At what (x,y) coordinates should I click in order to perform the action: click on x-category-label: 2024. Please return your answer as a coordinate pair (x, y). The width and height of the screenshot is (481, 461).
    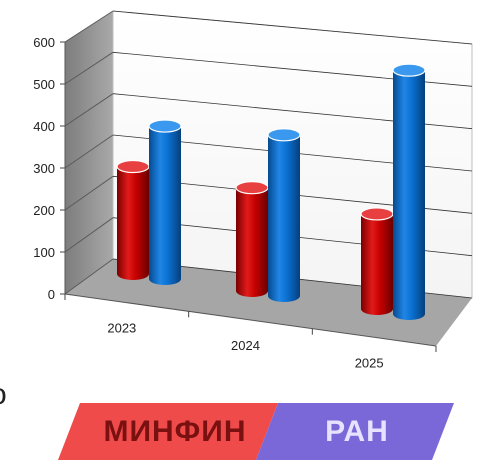
    Looking at the image, I should click on (245, 345).